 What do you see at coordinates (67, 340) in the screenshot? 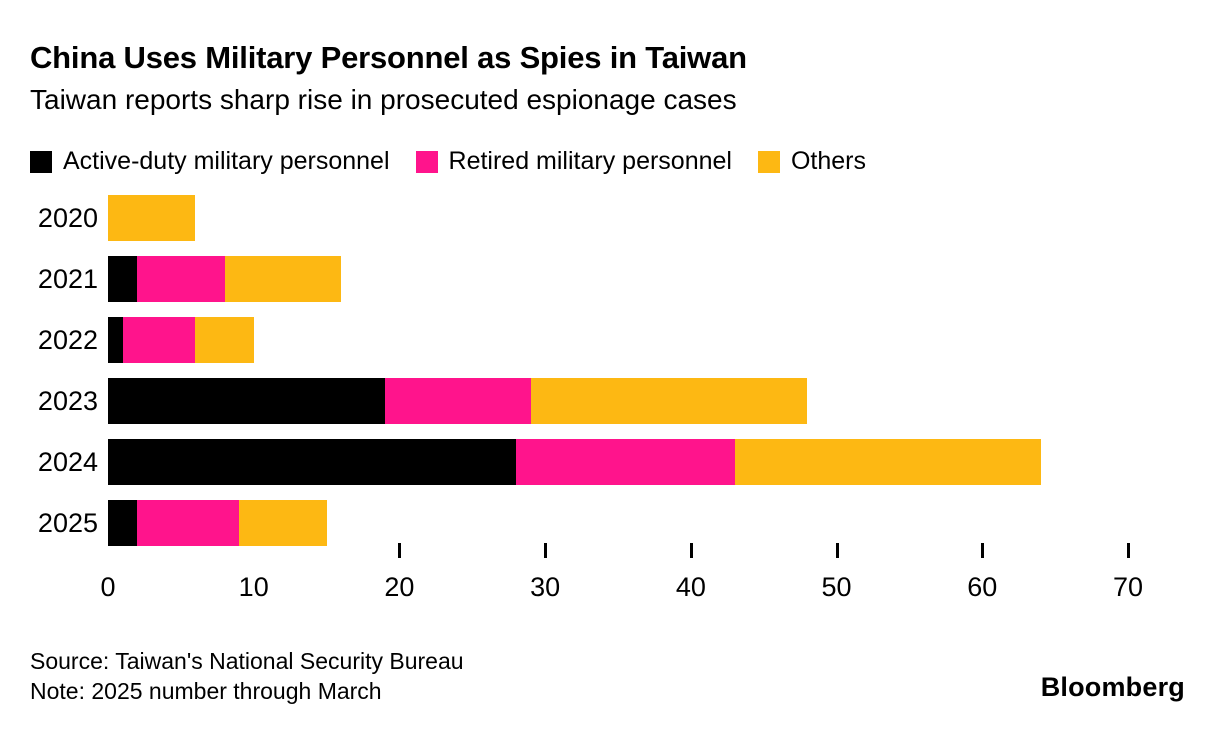
I see `y-axis-label: 2022` at bounding box center [67, 340].